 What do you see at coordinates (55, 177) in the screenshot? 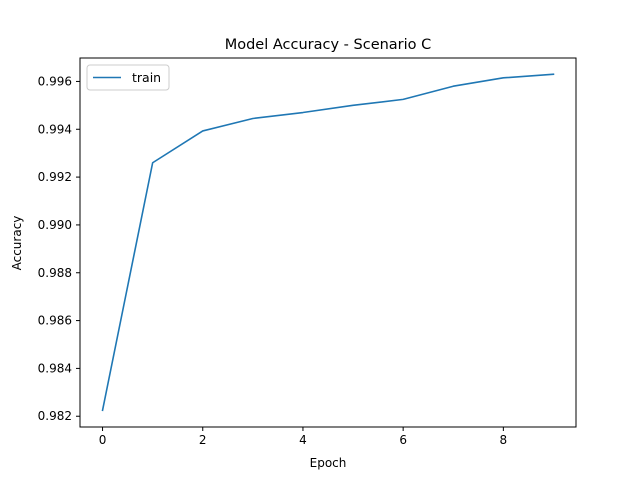
I see `y-tick-label: 0.992` at bounding box center [55, 177].